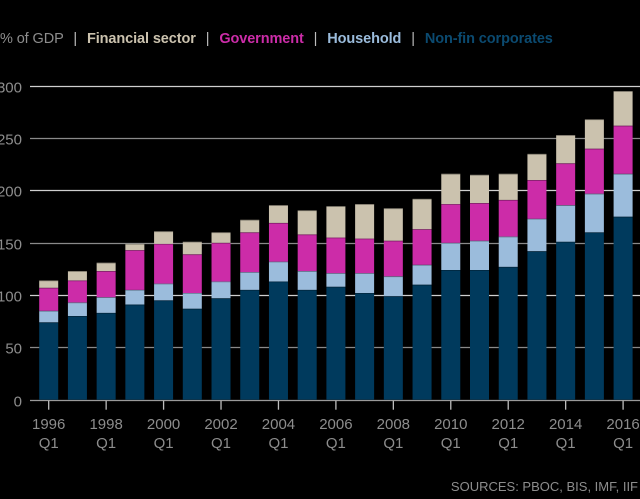 Image resolution: width=640 pixels, height=499 pixels. I want to click on y-tick-label: 50, so click(13, 349).